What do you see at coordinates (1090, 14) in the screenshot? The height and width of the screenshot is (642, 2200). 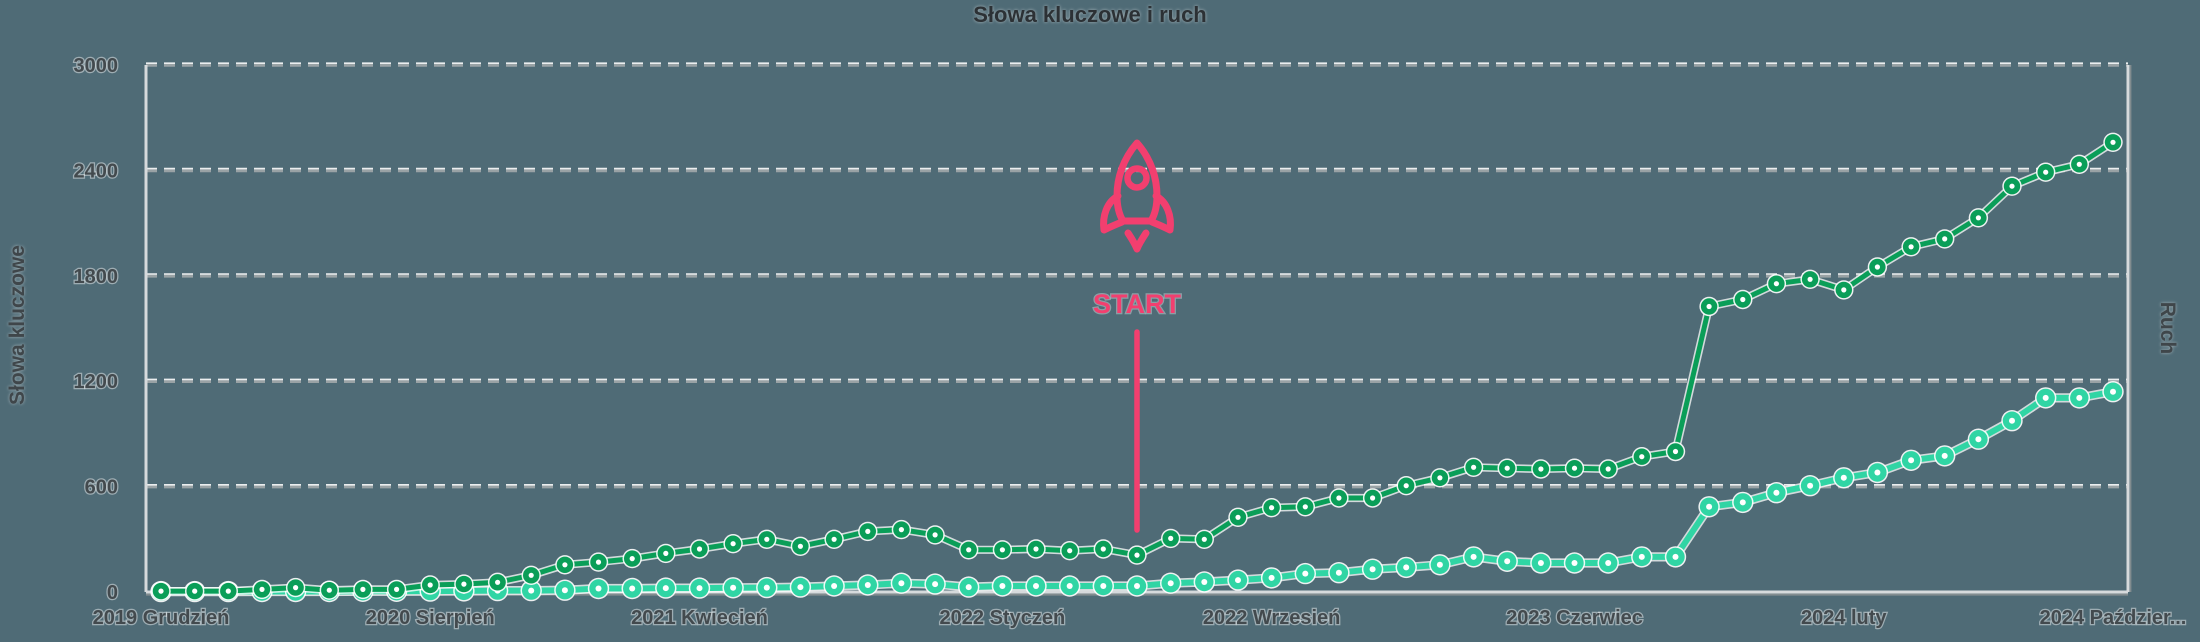 I see `chart-title: Słowa kluczowe i ruch` at bounding box center [1090, 14].